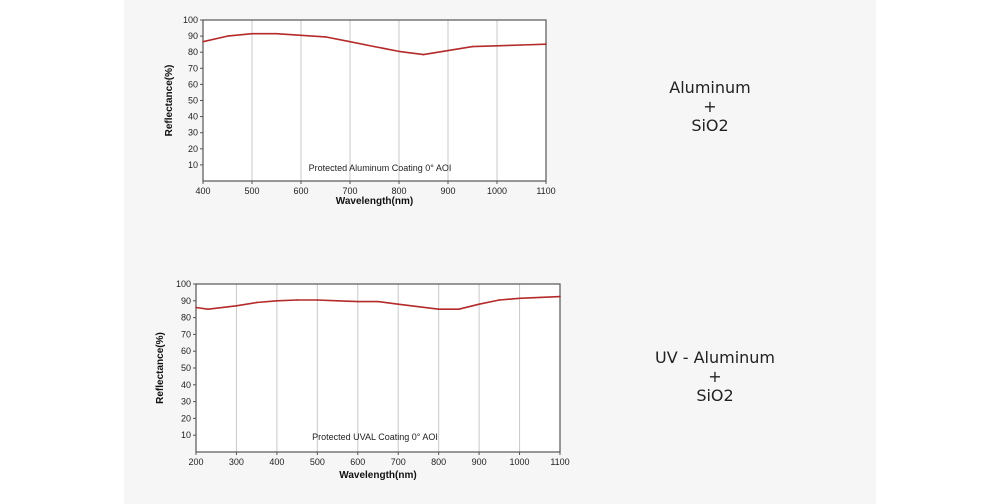 The width and height of the screenshot is (1000, 504). What do you see at coordinates (375, 437) in the screenshot?
I see `chart-annotation: Protected UVAL Coating 0° AOI` at bounding box center [375, 437].